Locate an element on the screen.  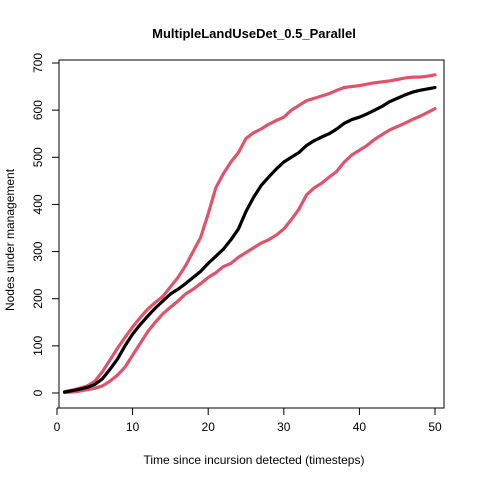
x-tick-label: 10 is located at coordinates (133, 427).